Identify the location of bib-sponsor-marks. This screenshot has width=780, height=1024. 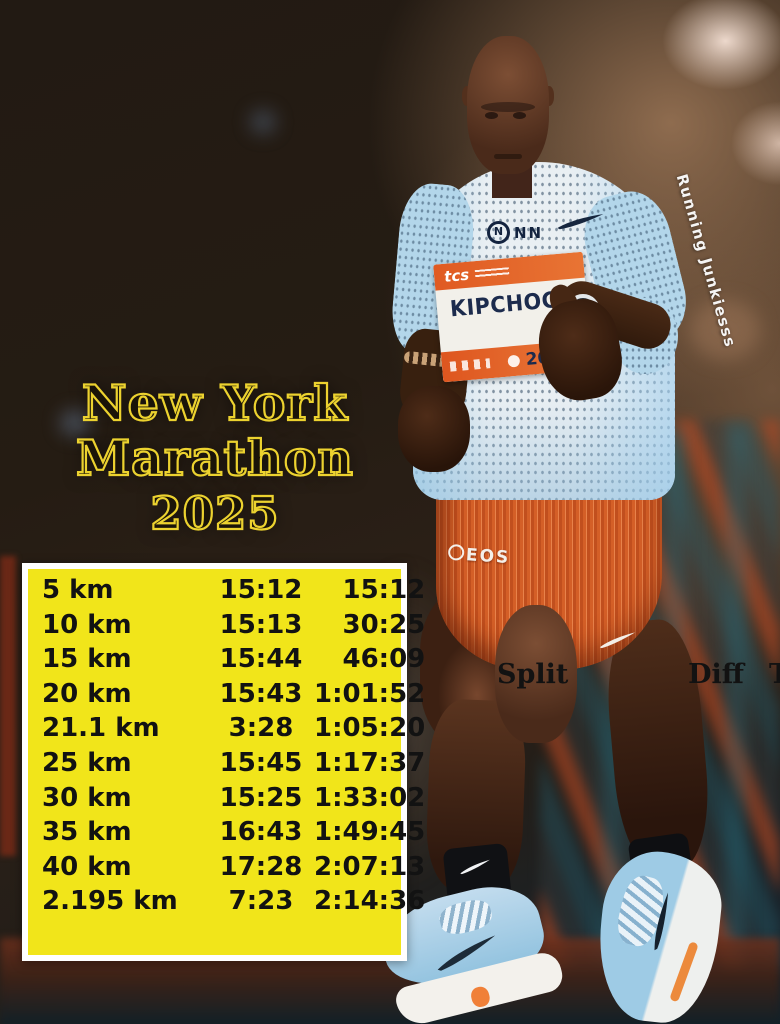
(470, 365).